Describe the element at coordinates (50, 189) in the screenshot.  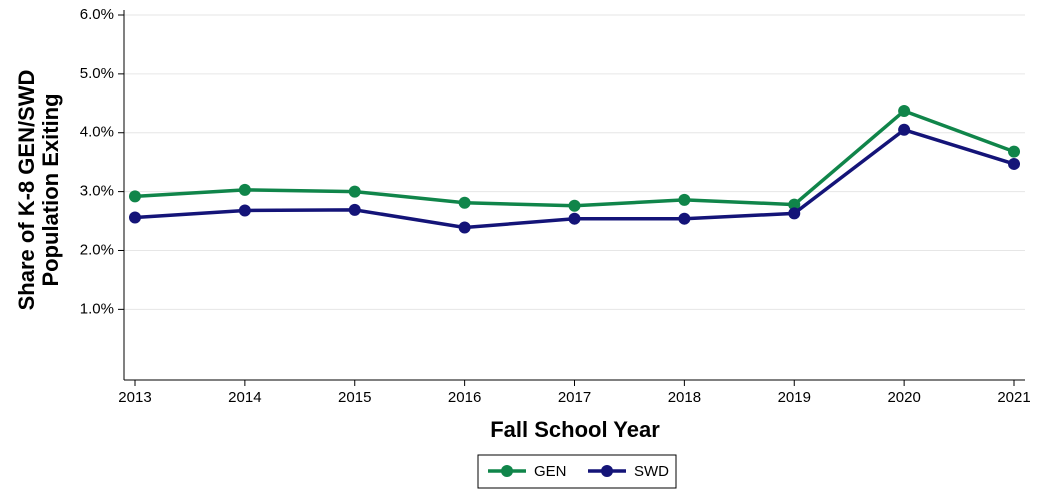
I see `y-axis-title-line: Population Exiting` at that location.